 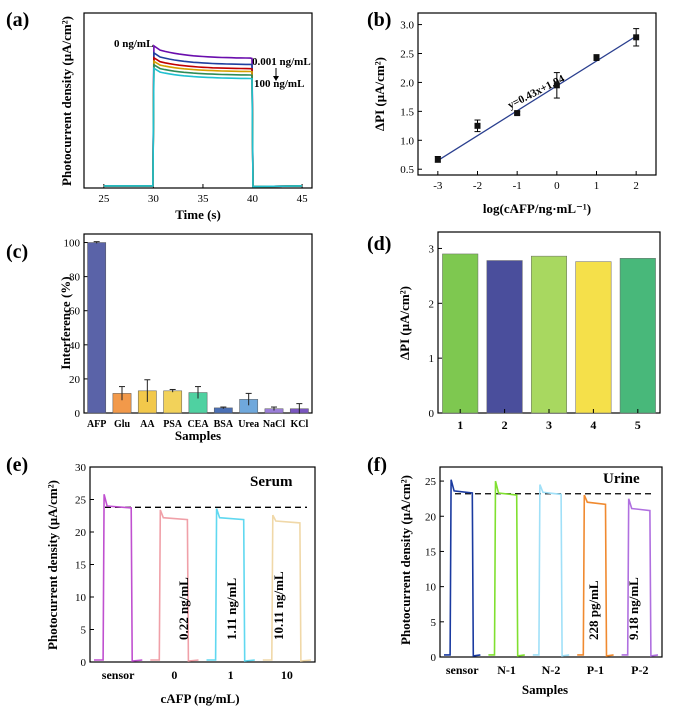 What do you see at coordinates (147, 424) in the screenshot?
I see `panel-c-category-label: AA` at bounding box center [147, 424].